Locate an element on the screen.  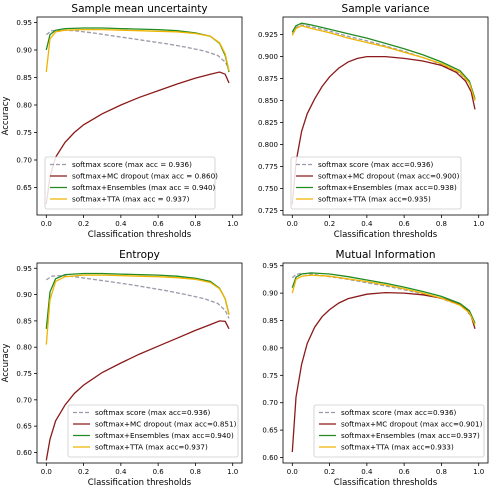
subplot-title: Entropy is located at coordinates (139, 255).